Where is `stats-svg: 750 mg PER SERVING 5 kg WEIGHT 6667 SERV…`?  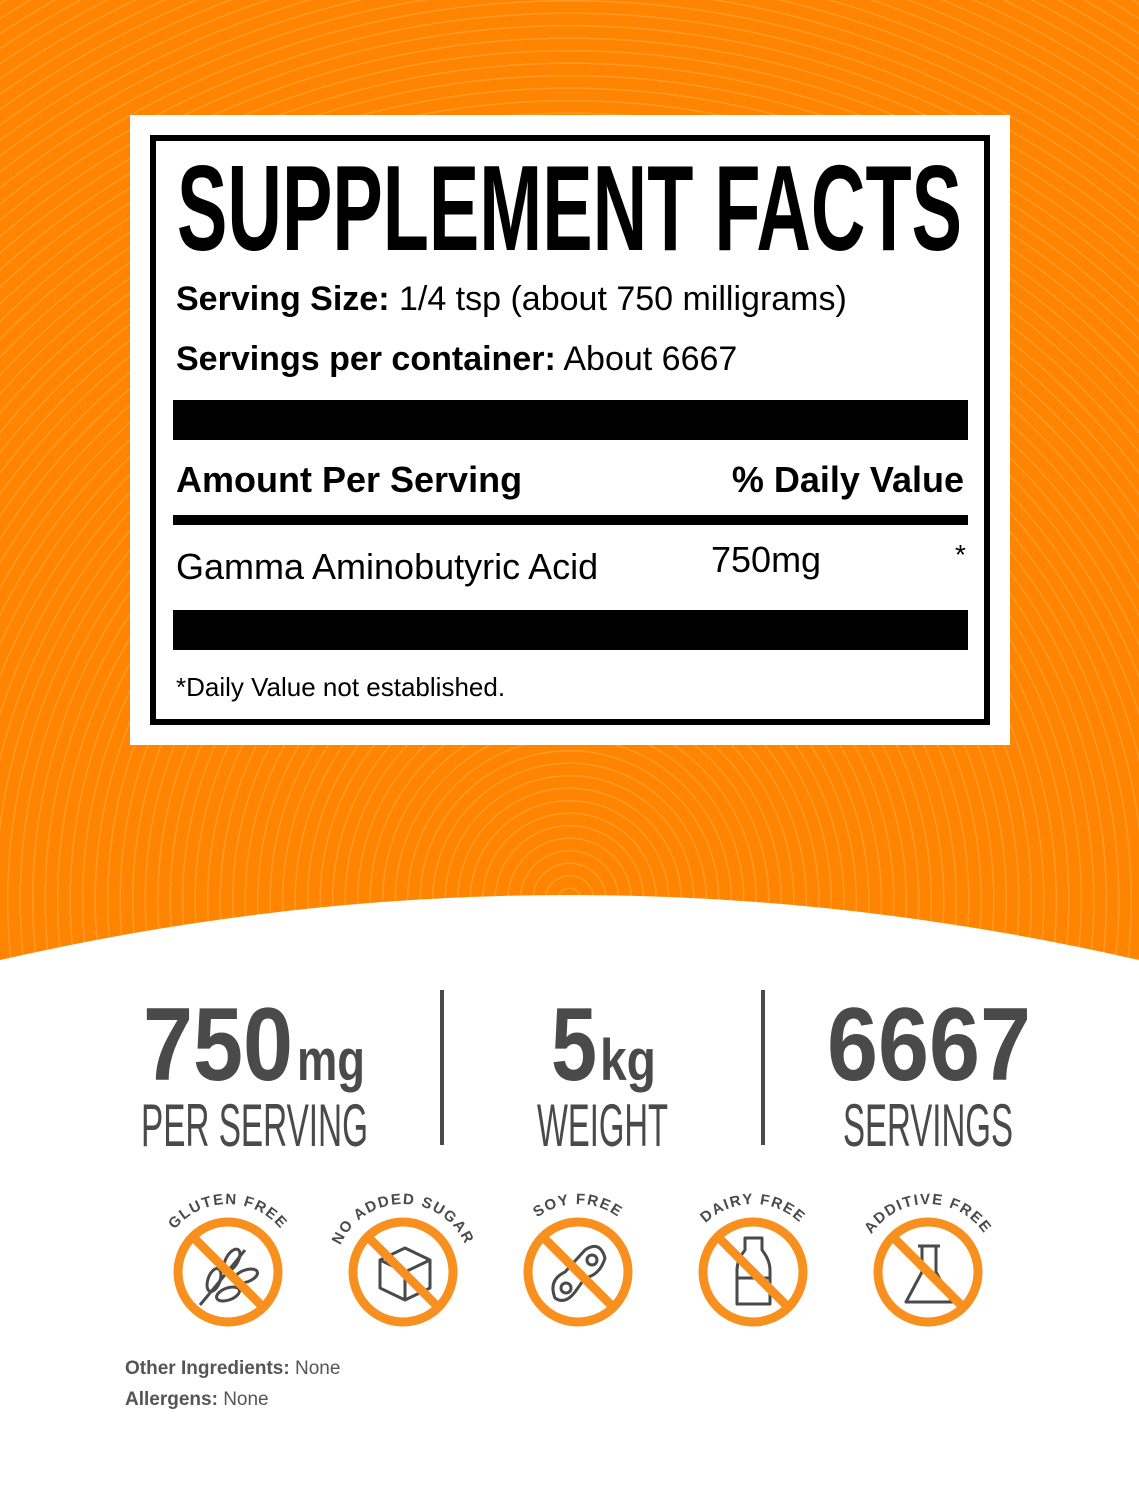 stats-svg: 750 mg PER SERVING 5 kg WEIGHT 6667 SERV… is located at coordinates (586, 1073).